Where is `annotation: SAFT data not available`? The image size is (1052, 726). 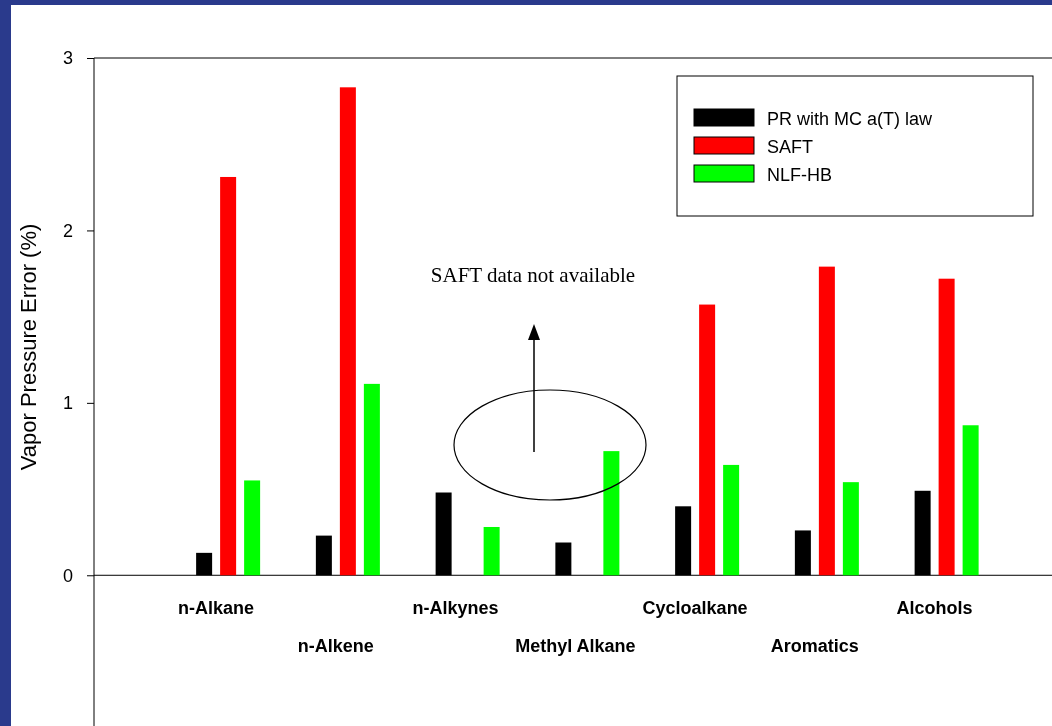
annotation: SAFT data not available is located at coordinates (533, 275).